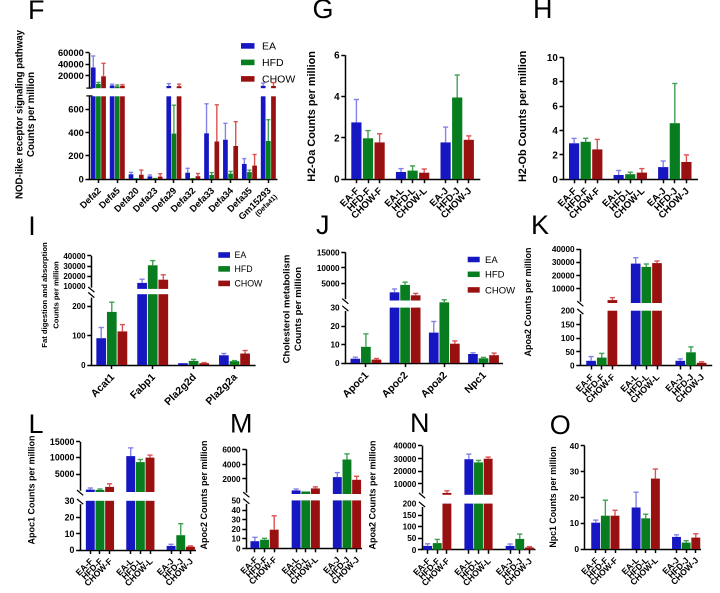  Describe the element at coordinates (204, 494) in the screenshot. I see `svg-text: Apoc2 Counts per million` at that location.